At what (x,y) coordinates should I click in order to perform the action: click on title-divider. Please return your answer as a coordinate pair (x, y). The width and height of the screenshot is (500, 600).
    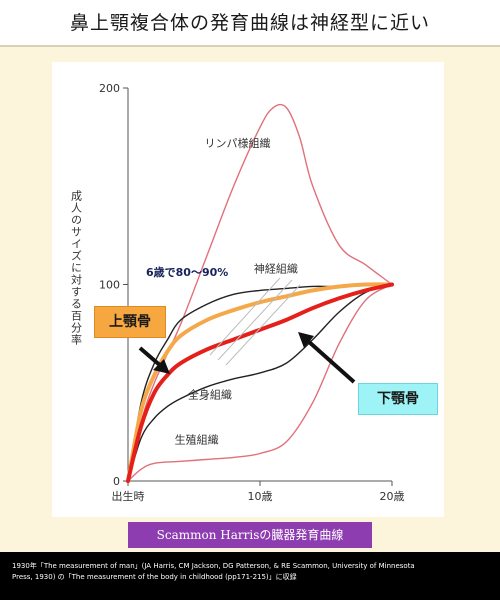
    Looking at the image, I should click on (250, 46).